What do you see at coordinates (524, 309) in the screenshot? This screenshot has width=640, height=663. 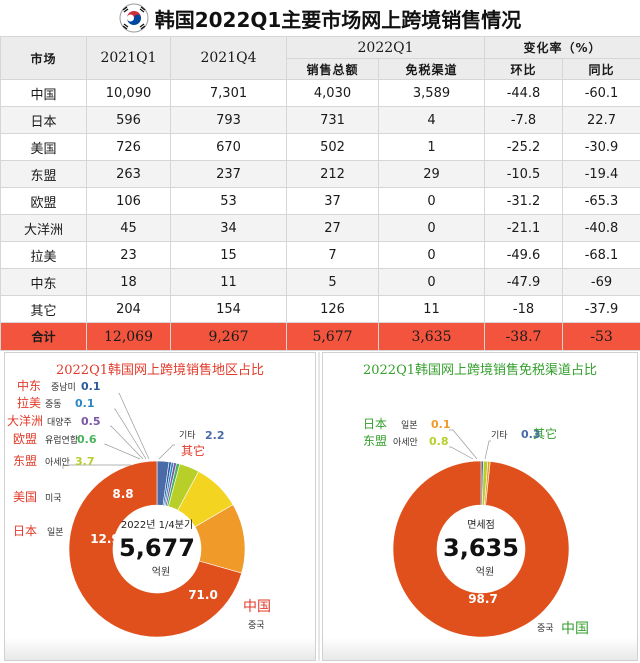 I see `cell-qoq: -18` at bounding box center [524, 309].